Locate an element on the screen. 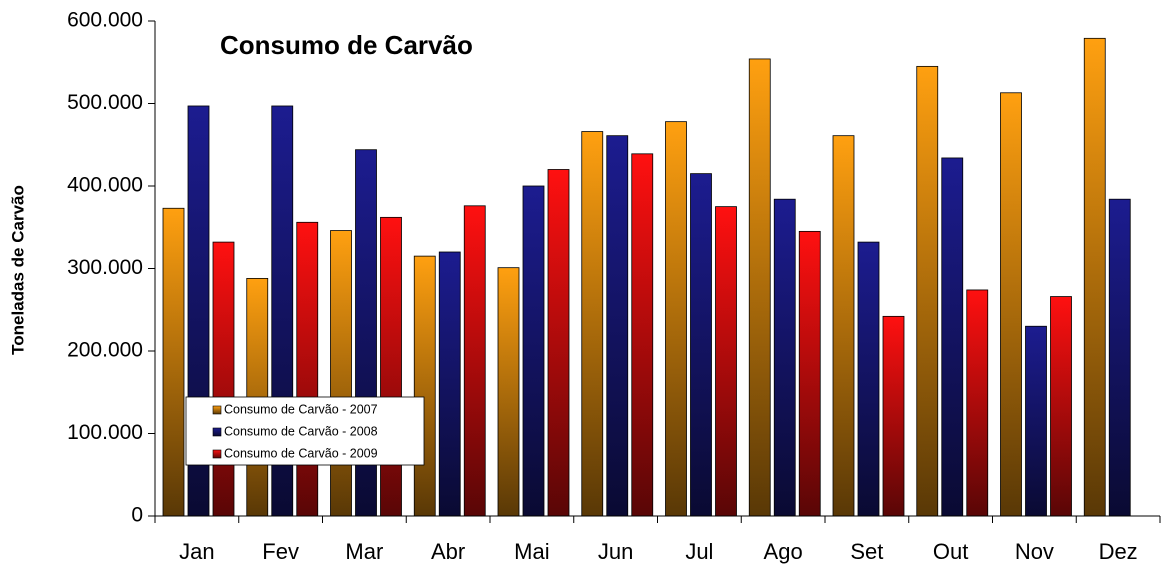 Image resolution: width=1166 pixels, height=571 pixels. y-tick-label: 500.000 is located at coordinates (105, 102).